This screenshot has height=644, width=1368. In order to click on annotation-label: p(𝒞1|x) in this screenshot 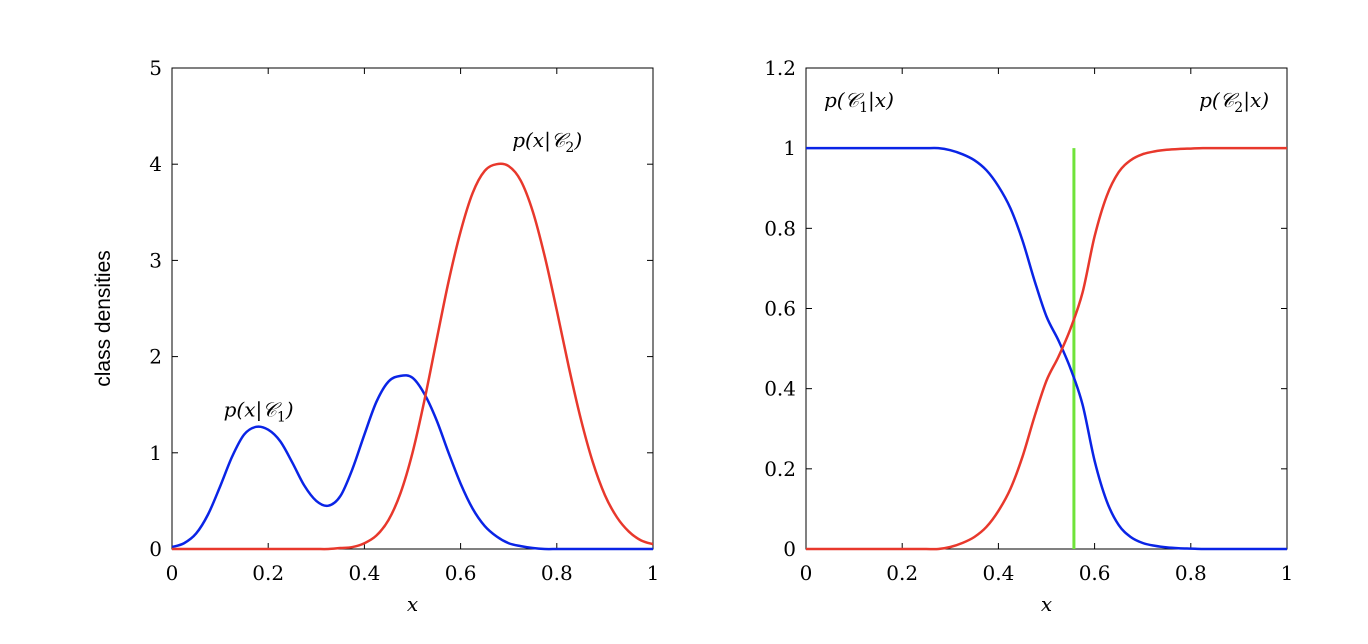, I will do `click(859, 102)`.